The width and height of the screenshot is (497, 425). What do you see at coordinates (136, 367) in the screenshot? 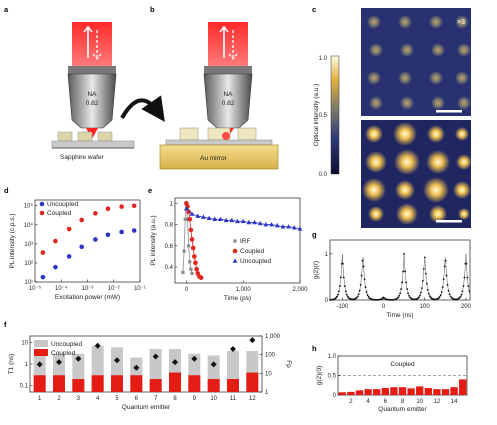
I see `purcell-point` at bounding box center [136, 367].